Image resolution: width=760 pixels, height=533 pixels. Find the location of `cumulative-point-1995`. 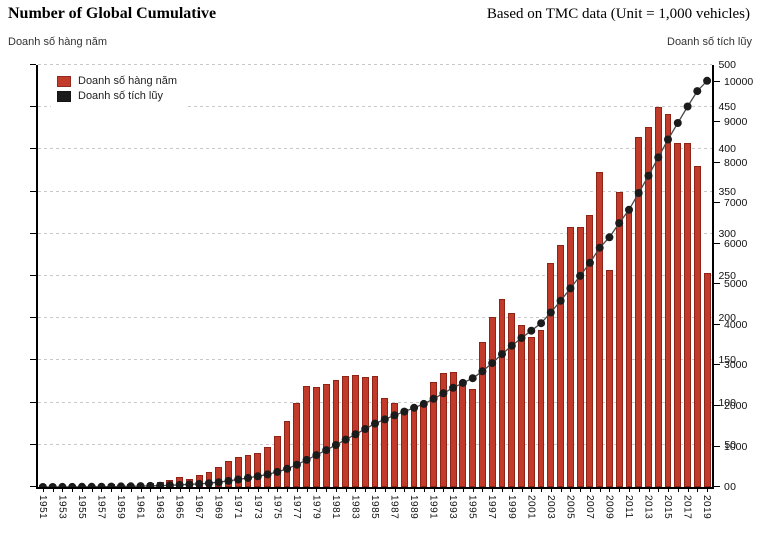

cumulative-point-1995 is located at coordinates (472, 378).